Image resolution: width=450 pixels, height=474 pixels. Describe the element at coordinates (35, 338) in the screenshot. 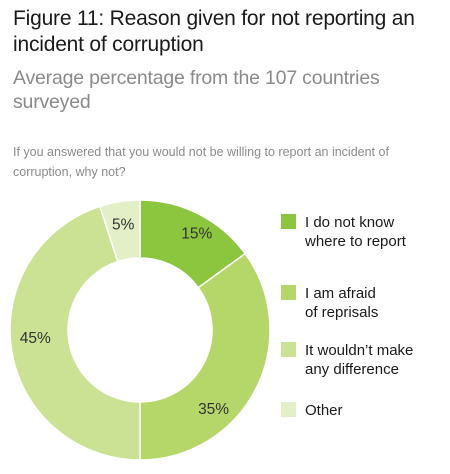

I see `slice-value-label: 45%` at that location.